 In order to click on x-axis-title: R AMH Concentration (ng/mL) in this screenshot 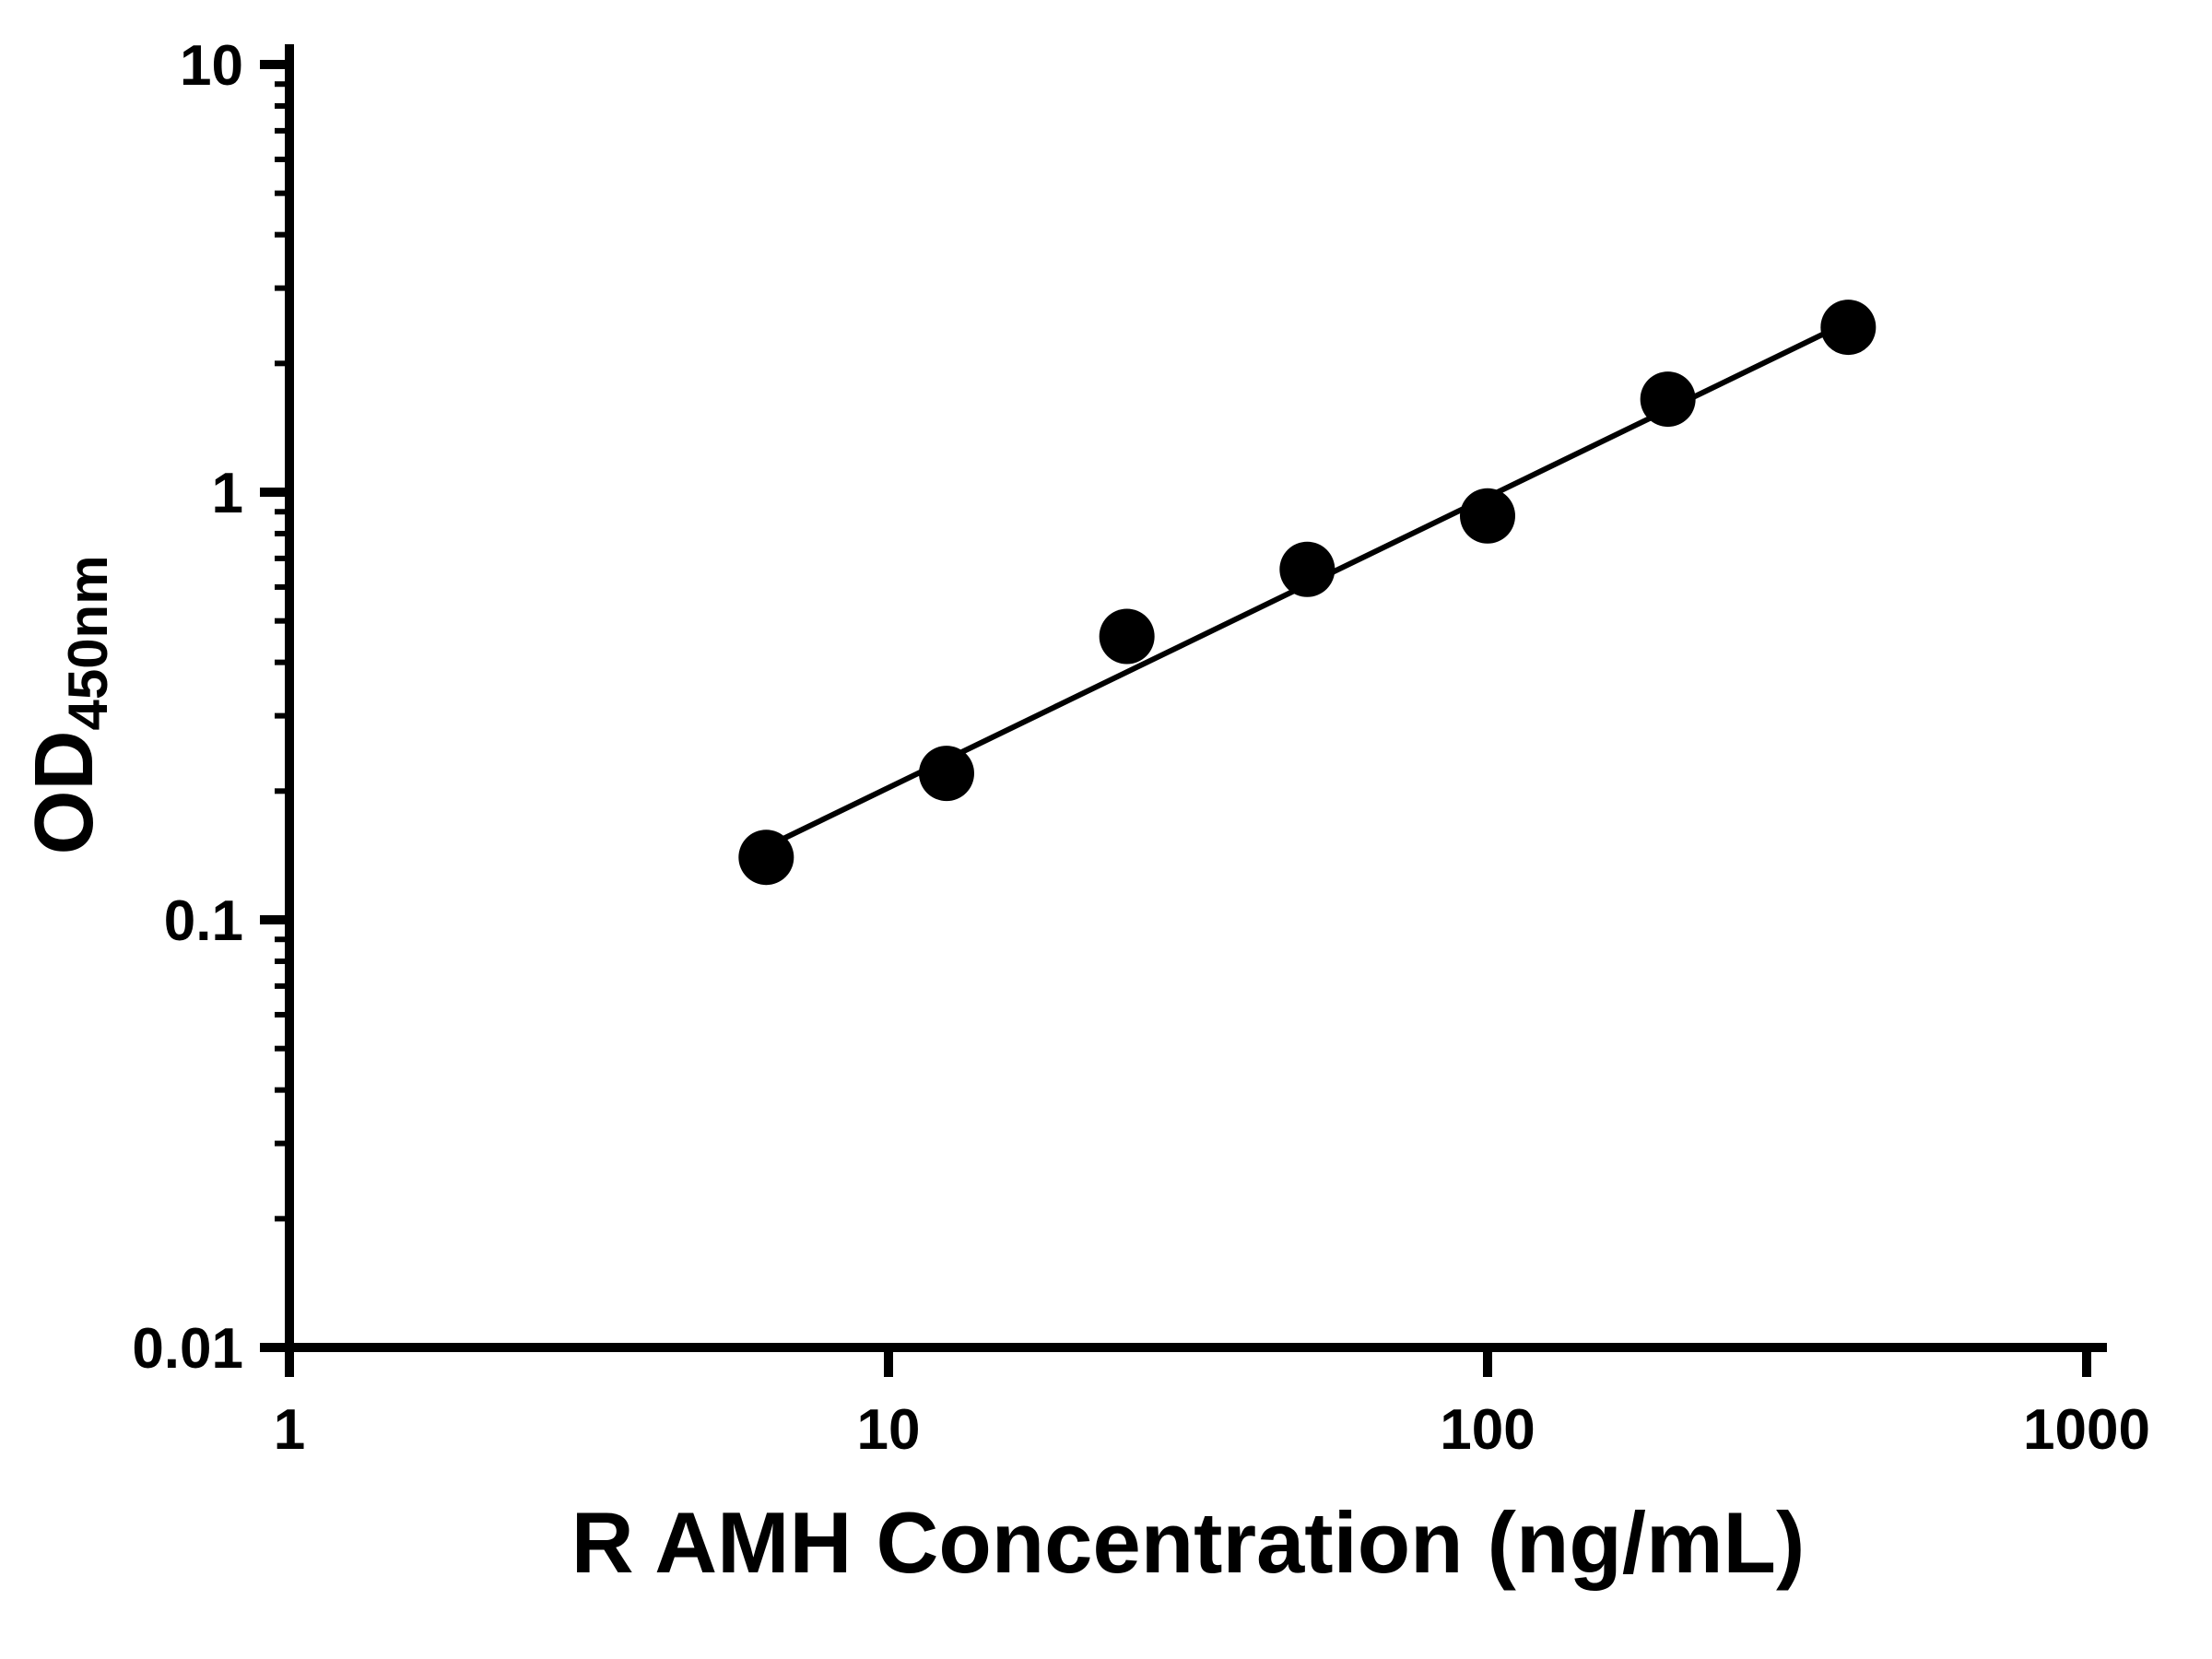, I will do `click(1188, 1542)`.